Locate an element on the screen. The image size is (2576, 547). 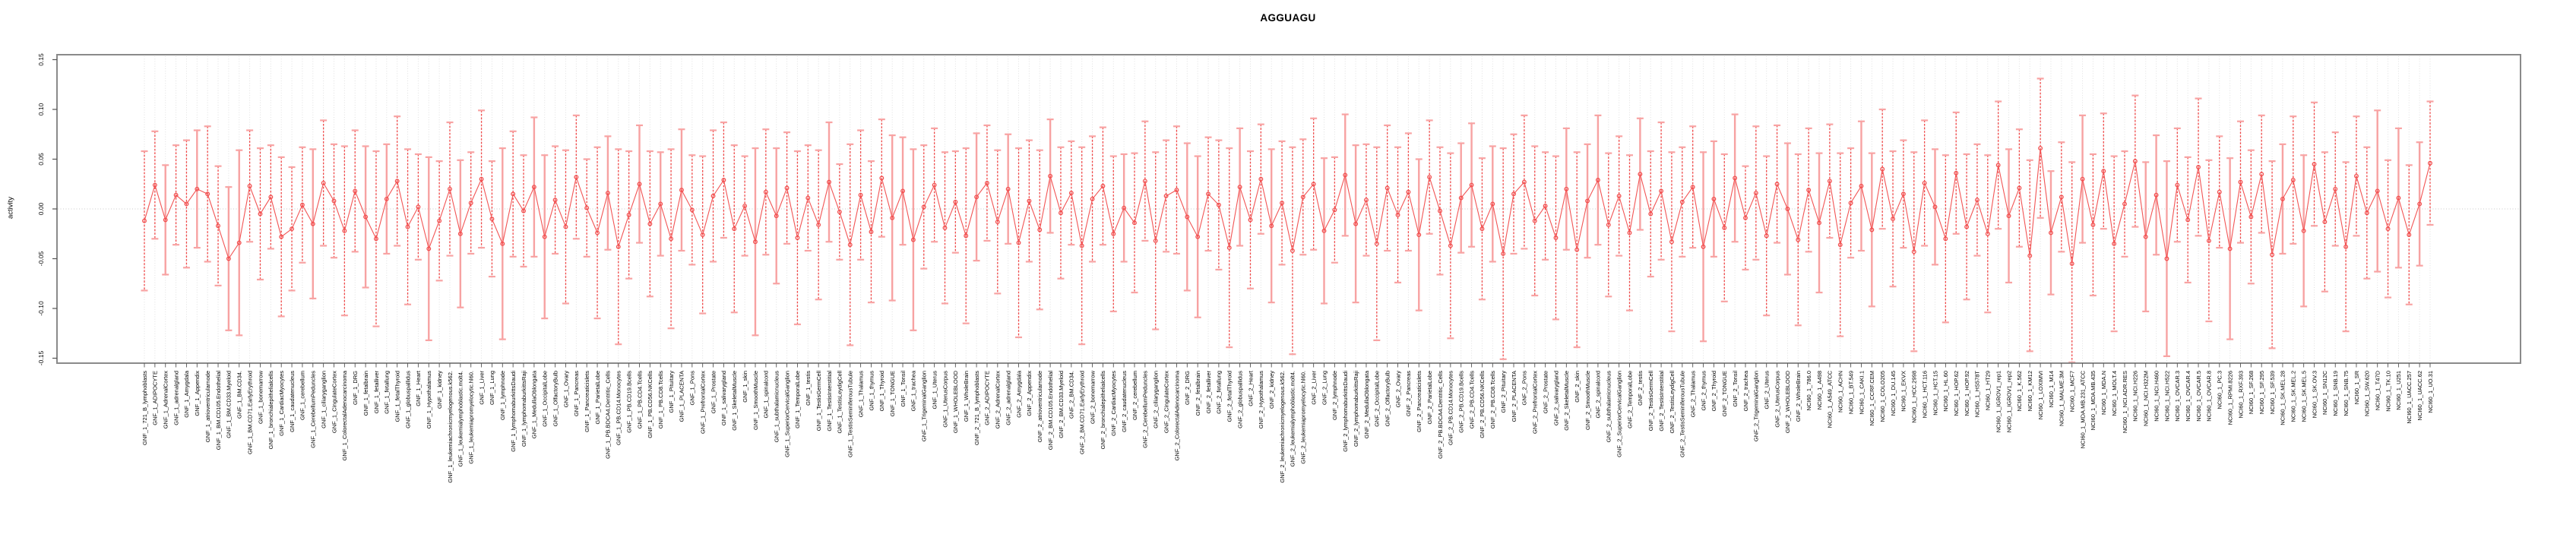
x-tick-label: GNF_2_fetalliver is located at coordinates (1208, 392).